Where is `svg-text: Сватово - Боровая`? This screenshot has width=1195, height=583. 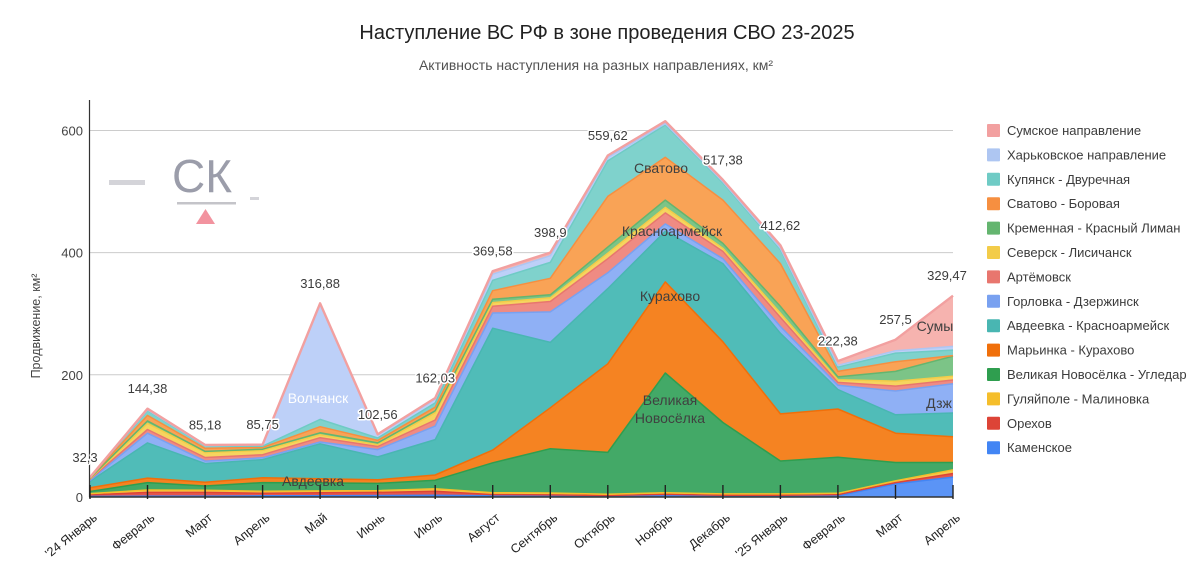
svg-text: Сватово - Боровая is located at coordinates (1063, 203).